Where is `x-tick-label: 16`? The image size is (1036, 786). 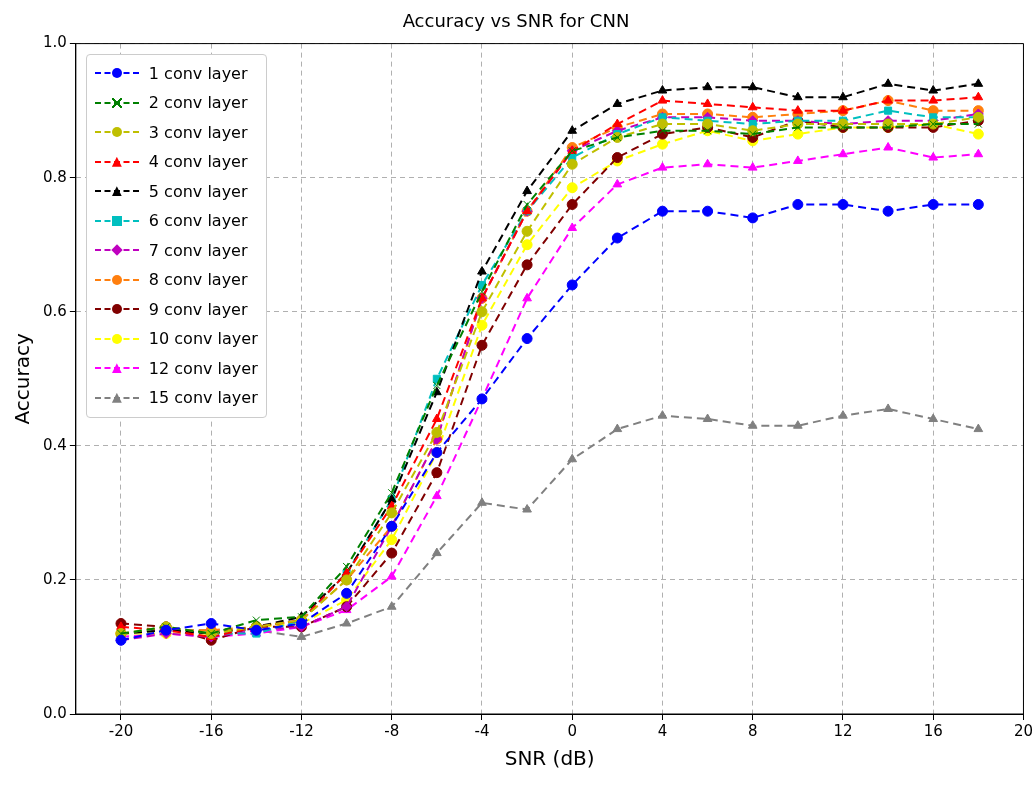 x-tick-label: 16 is located at coordinates (933, 730).